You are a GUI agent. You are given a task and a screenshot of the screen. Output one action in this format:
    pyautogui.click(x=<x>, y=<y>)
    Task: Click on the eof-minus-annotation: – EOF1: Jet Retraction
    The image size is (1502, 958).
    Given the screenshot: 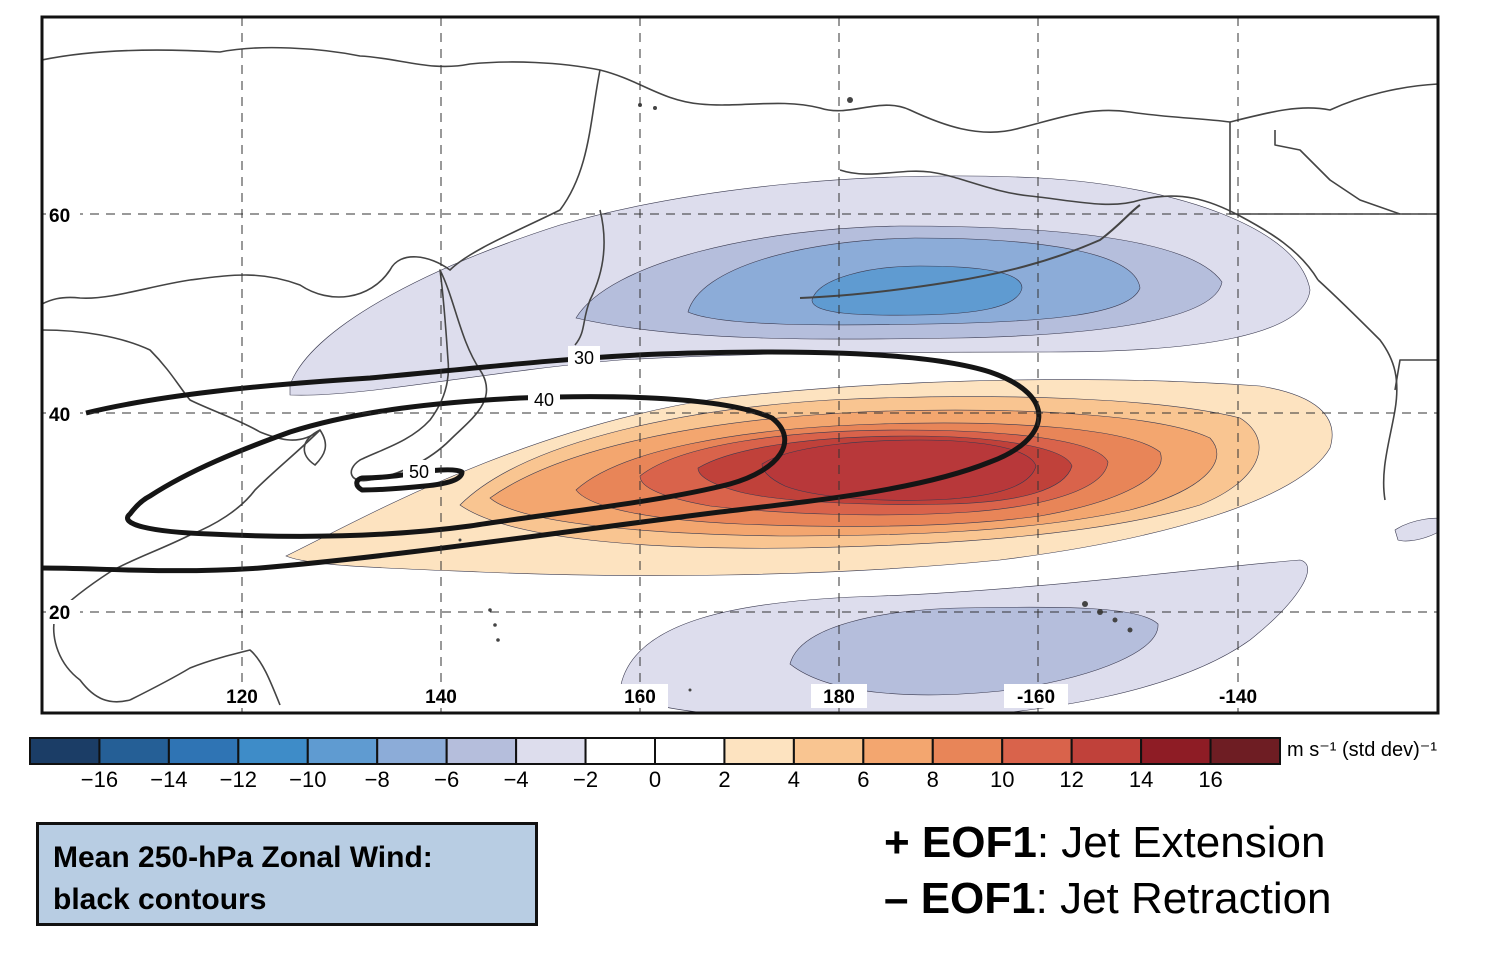 What is the action you would take?
    pyautogui.click(x=1108, y=899)
    